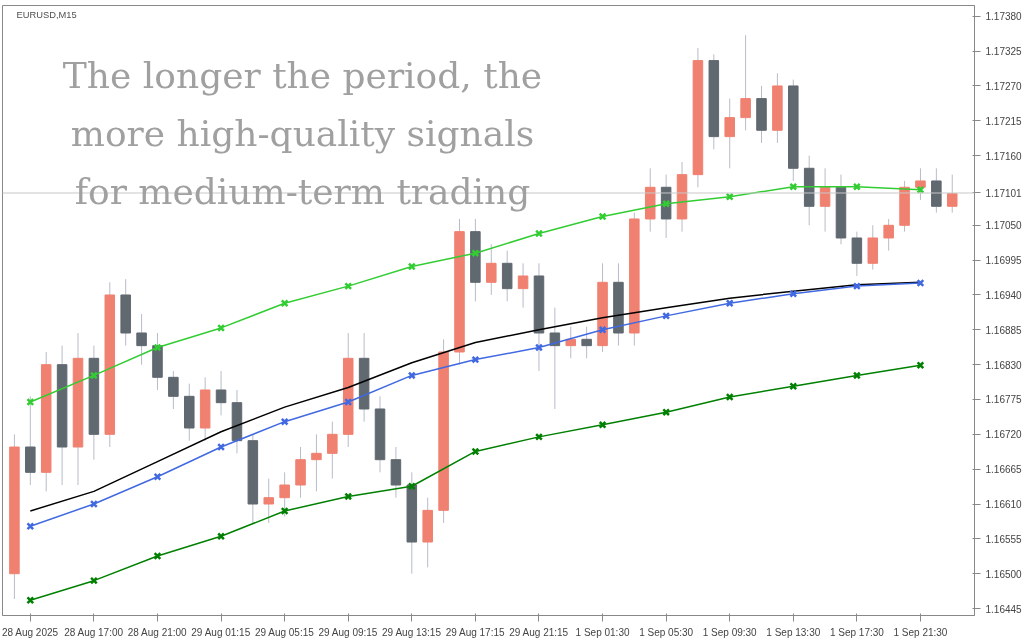  What do you see at coordinates (1004, 226) in the screenshot?
I see `y-tick-label: 1.17050` at bounding box center [1004, 226].